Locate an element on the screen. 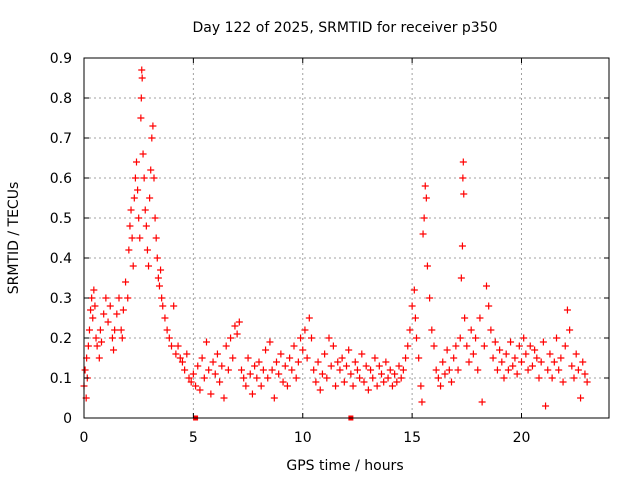 This screenshot has height=480, width=640. y-tick-label: 0.8 is located at coordinates (61, 99).